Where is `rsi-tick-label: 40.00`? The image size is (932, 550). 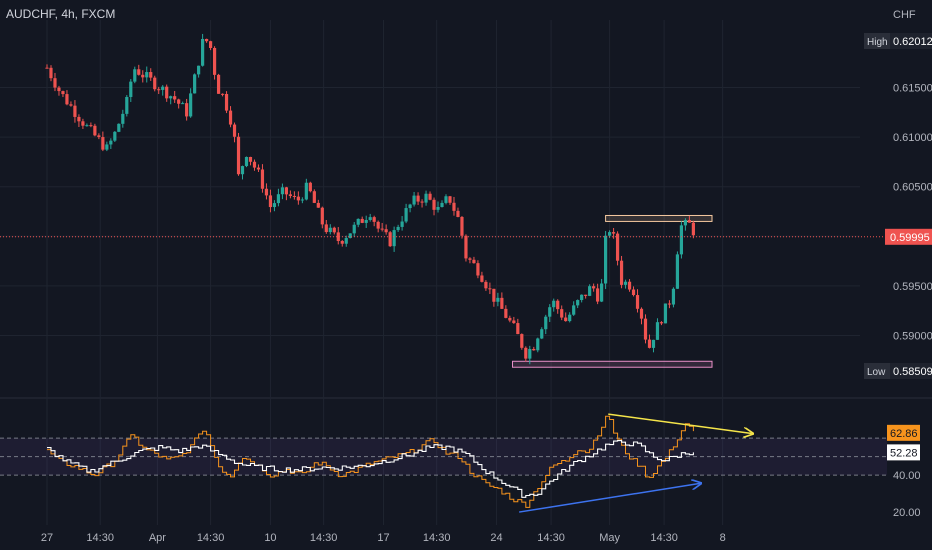
rsi-tick-label: 40.00 is located at coordinates (907, 476).